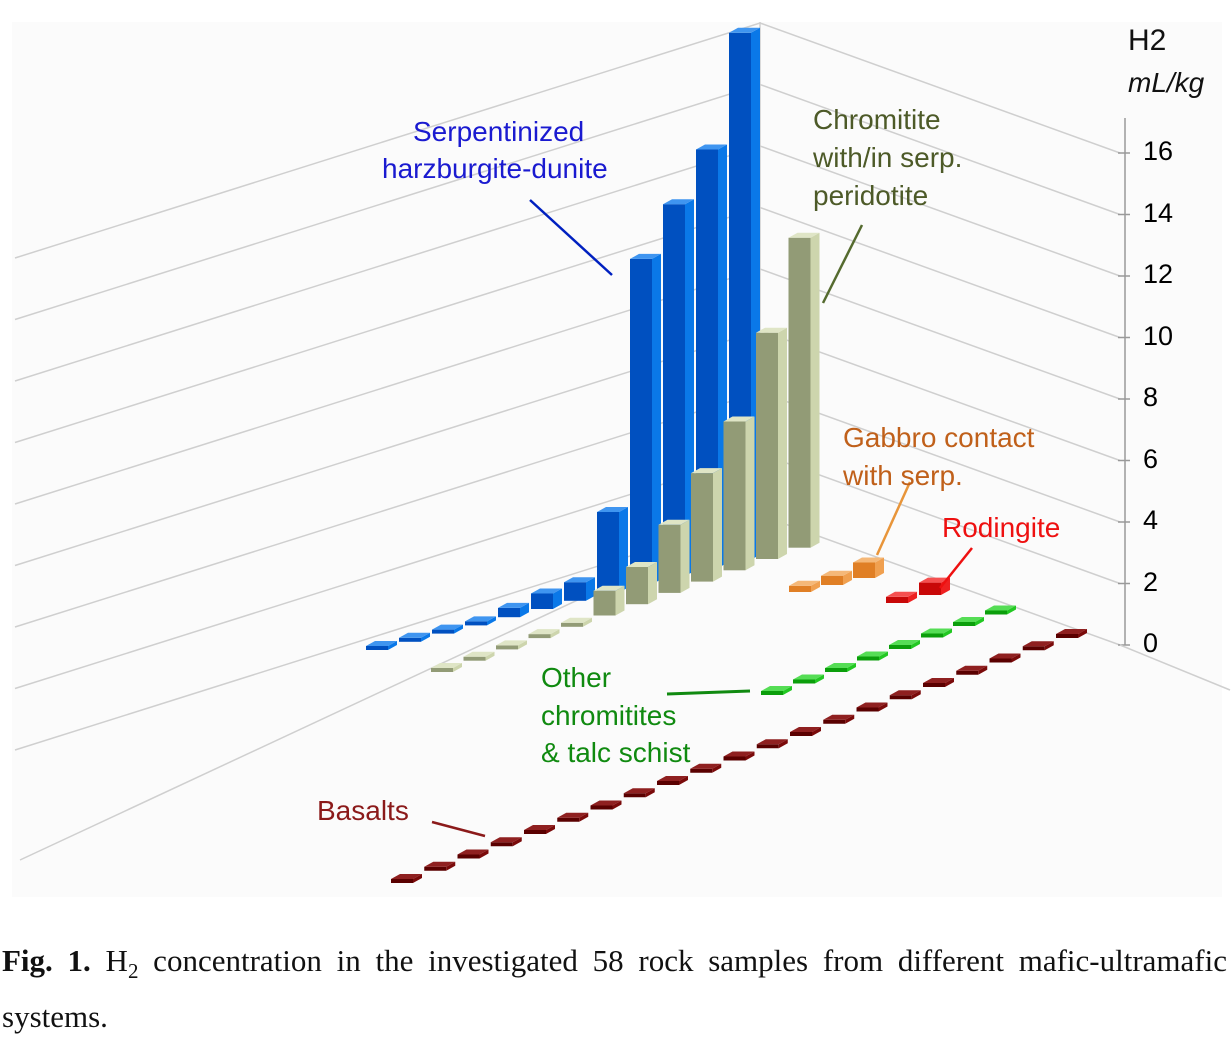  Describe the element at coordinates (1151, 643) in the screenshot. I see `y-tick-label: 0` at that location.